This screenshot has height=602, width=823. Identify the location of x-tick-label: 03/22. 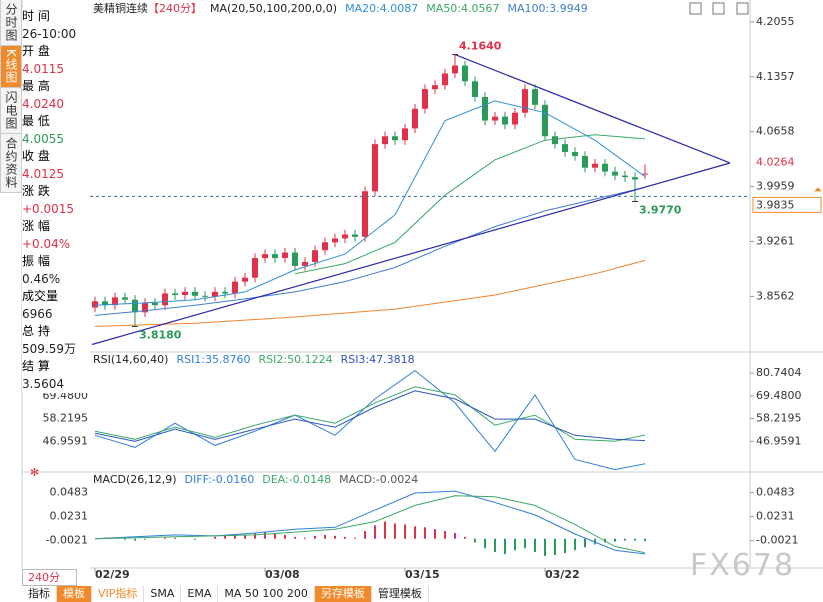
(562, 574).